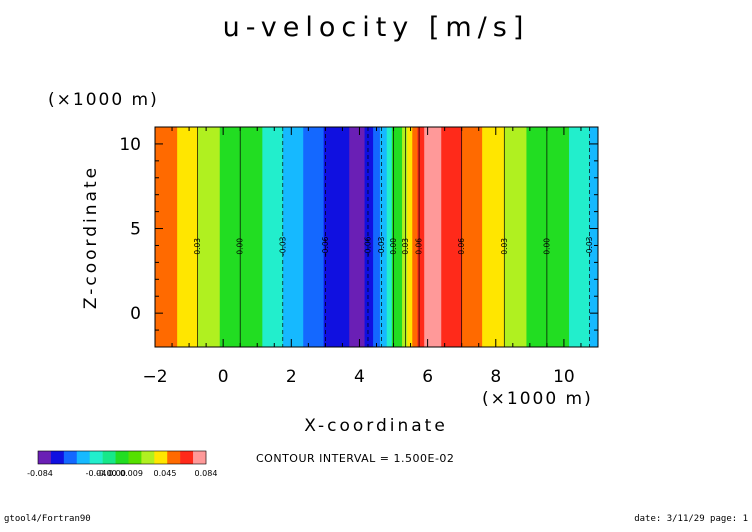 The height and width of the screenshot is (532, 752). I want to click on contour-label-10: 0.03, so click(504, 246).